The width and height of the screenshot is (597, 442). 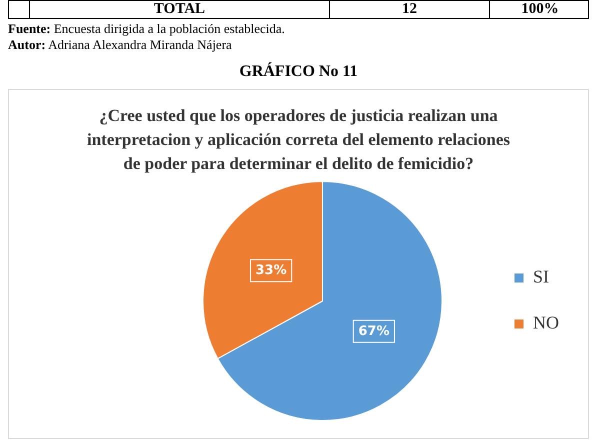 I want to click on text: TOTAL, so click(x=179, y=9).